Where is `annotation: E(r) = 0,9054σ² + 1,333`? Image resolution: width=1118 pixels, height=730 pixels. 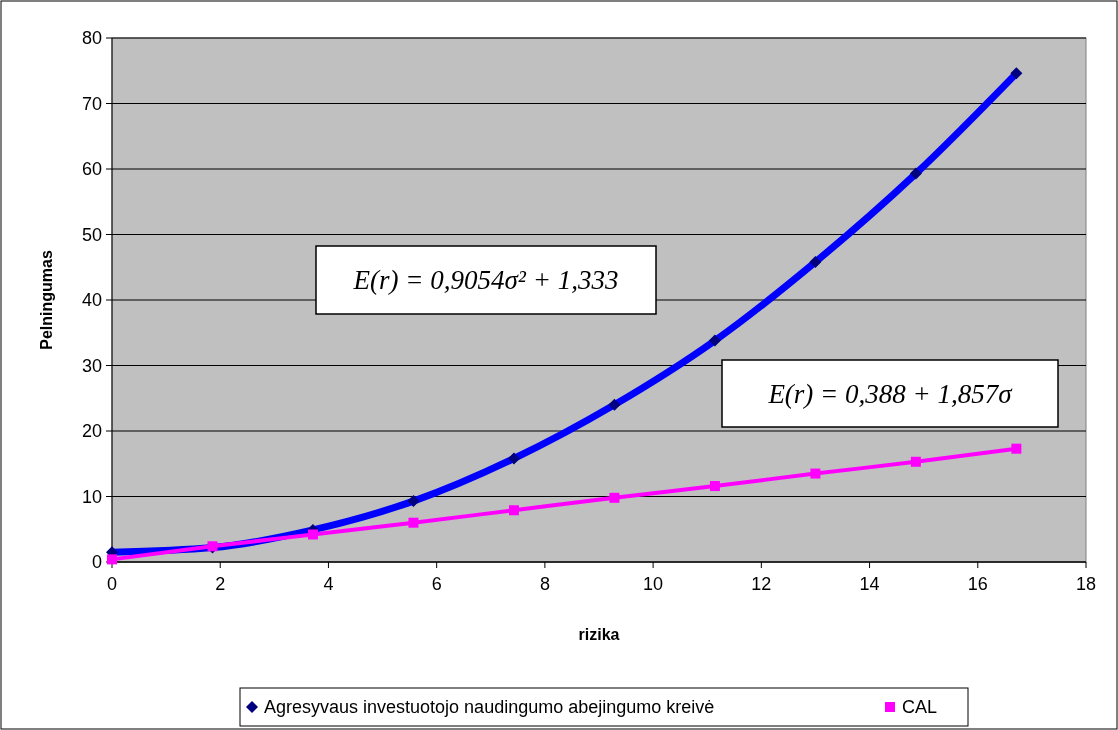
annotation: E(r) = 0,9054σ² + 1,333 is located at coordinates (485, 280).